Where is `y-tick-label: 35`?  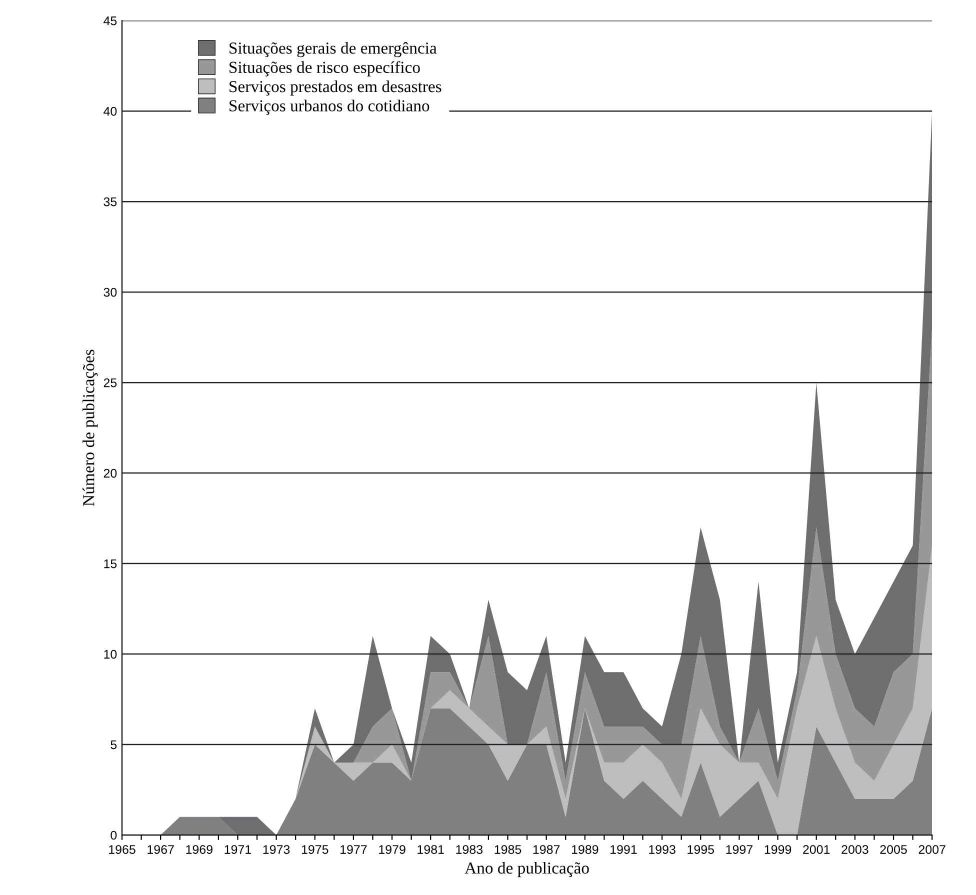 y-tick-label: 35 is located at coordinates (110, 201).